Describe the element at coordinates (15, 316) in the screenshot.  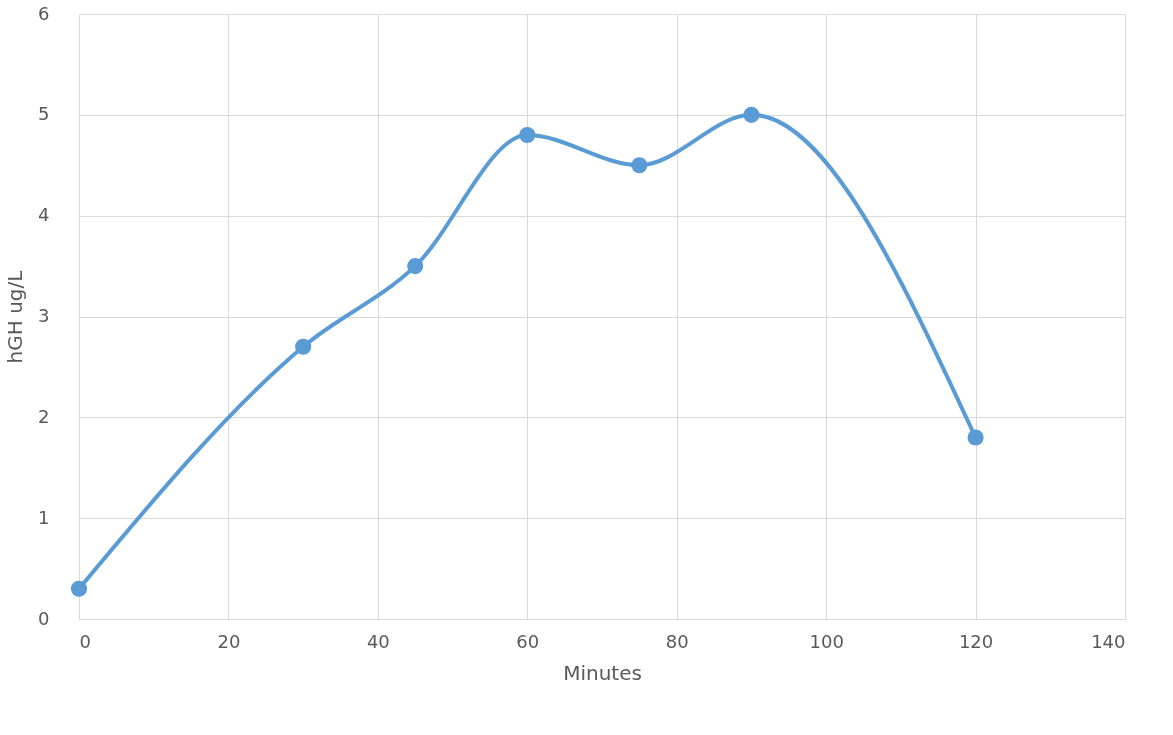
I see `y-axis-title: hGH ug/L` at that location.